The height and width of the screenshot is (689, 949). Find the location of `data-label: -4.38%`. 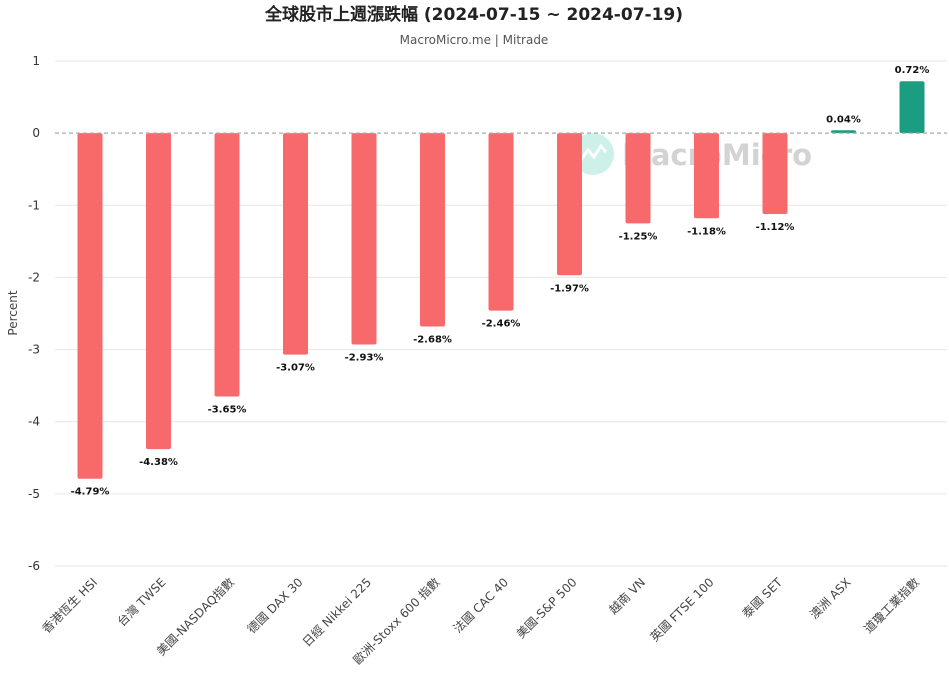

data-label: -4.38% is located at coordinates (158, 462).